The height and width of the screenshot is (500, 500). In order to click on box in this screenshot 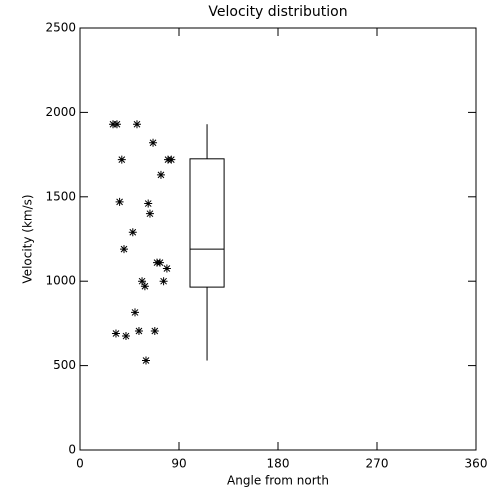, I will do `click(207, 223)`.